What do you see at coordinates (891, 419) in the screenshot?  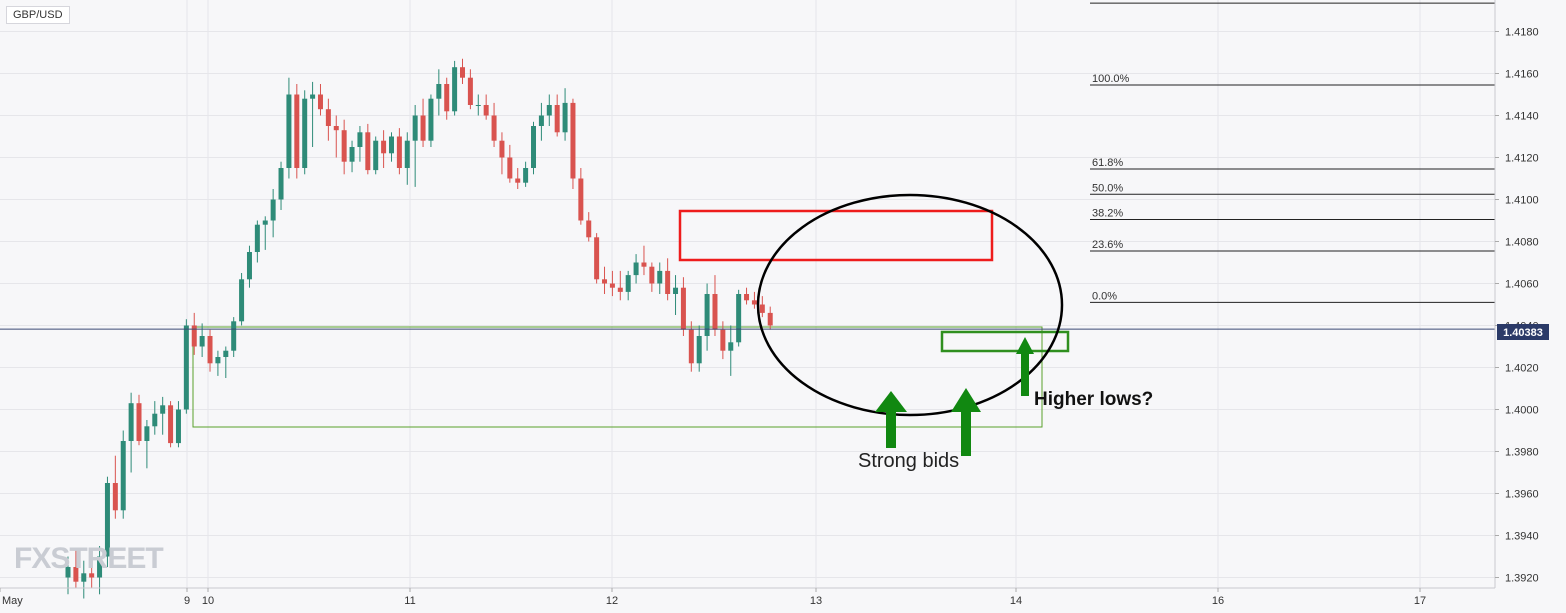 I see `strong-bid-arrow-left` at bounding box center [891, 419].